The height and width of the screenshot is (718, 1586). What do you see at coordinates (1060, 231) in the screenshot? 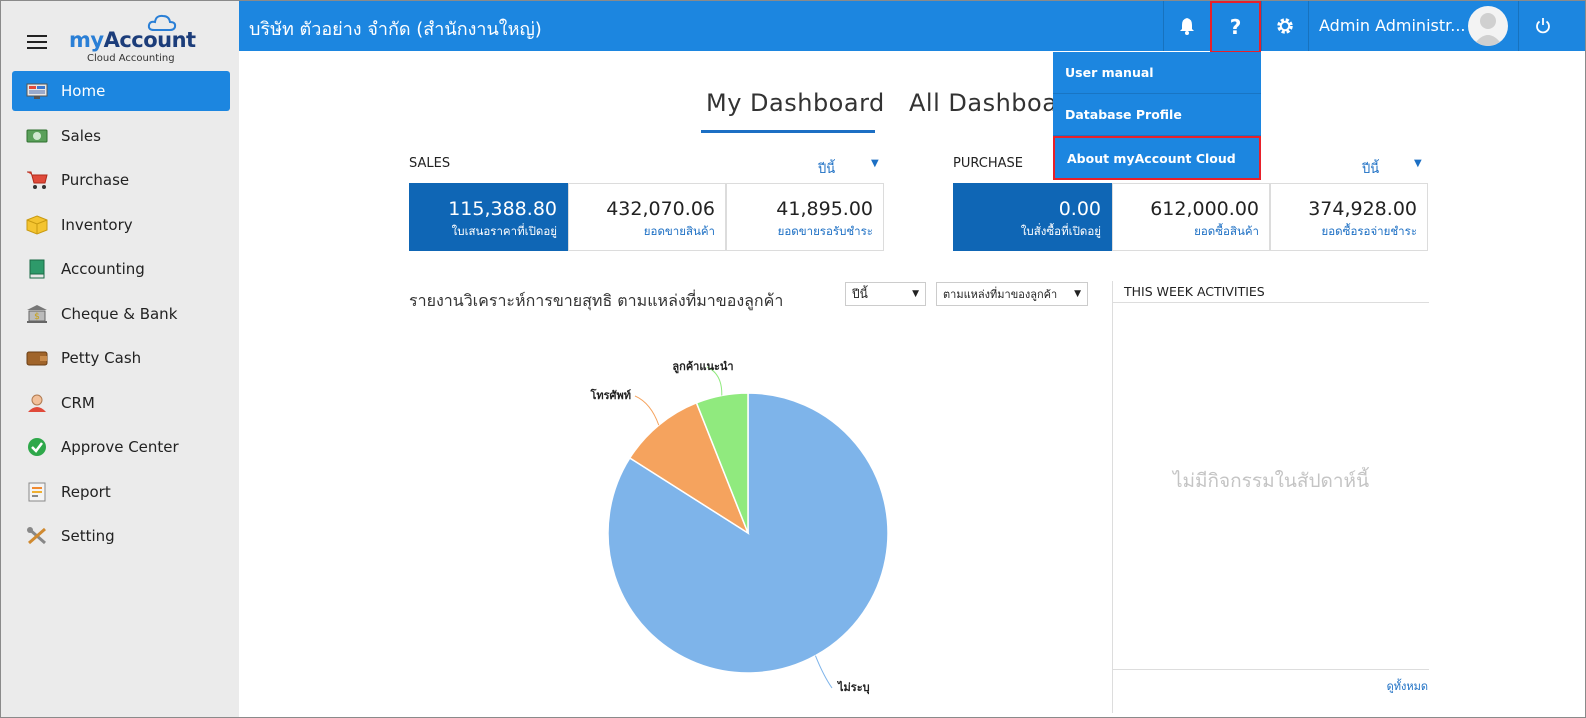
I see `kpi-label: ใบสั่งซื้อที่เปิดอยู่` at bounding box center [1060, 231].